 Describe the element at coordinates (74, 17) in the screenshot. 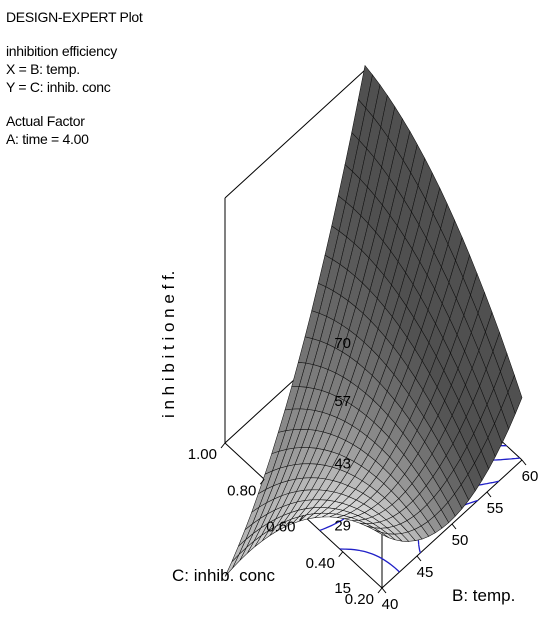

I see `plot-title: DESIGN-EXPERT Plot` at that location.